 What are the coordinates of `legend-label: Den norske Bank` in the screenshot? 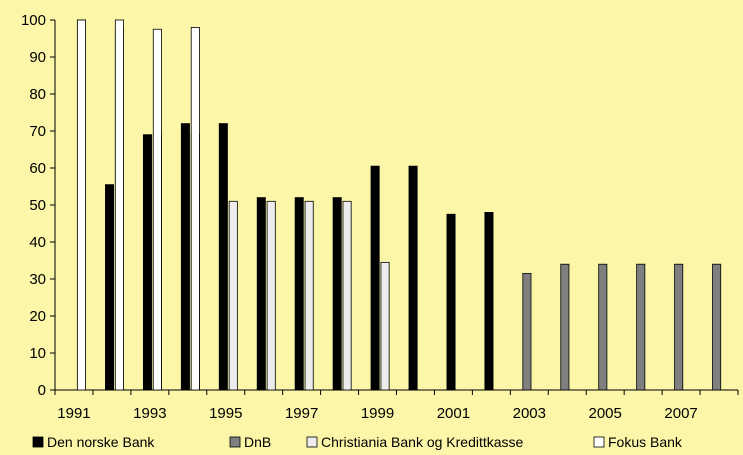 It's located at (101, 442).